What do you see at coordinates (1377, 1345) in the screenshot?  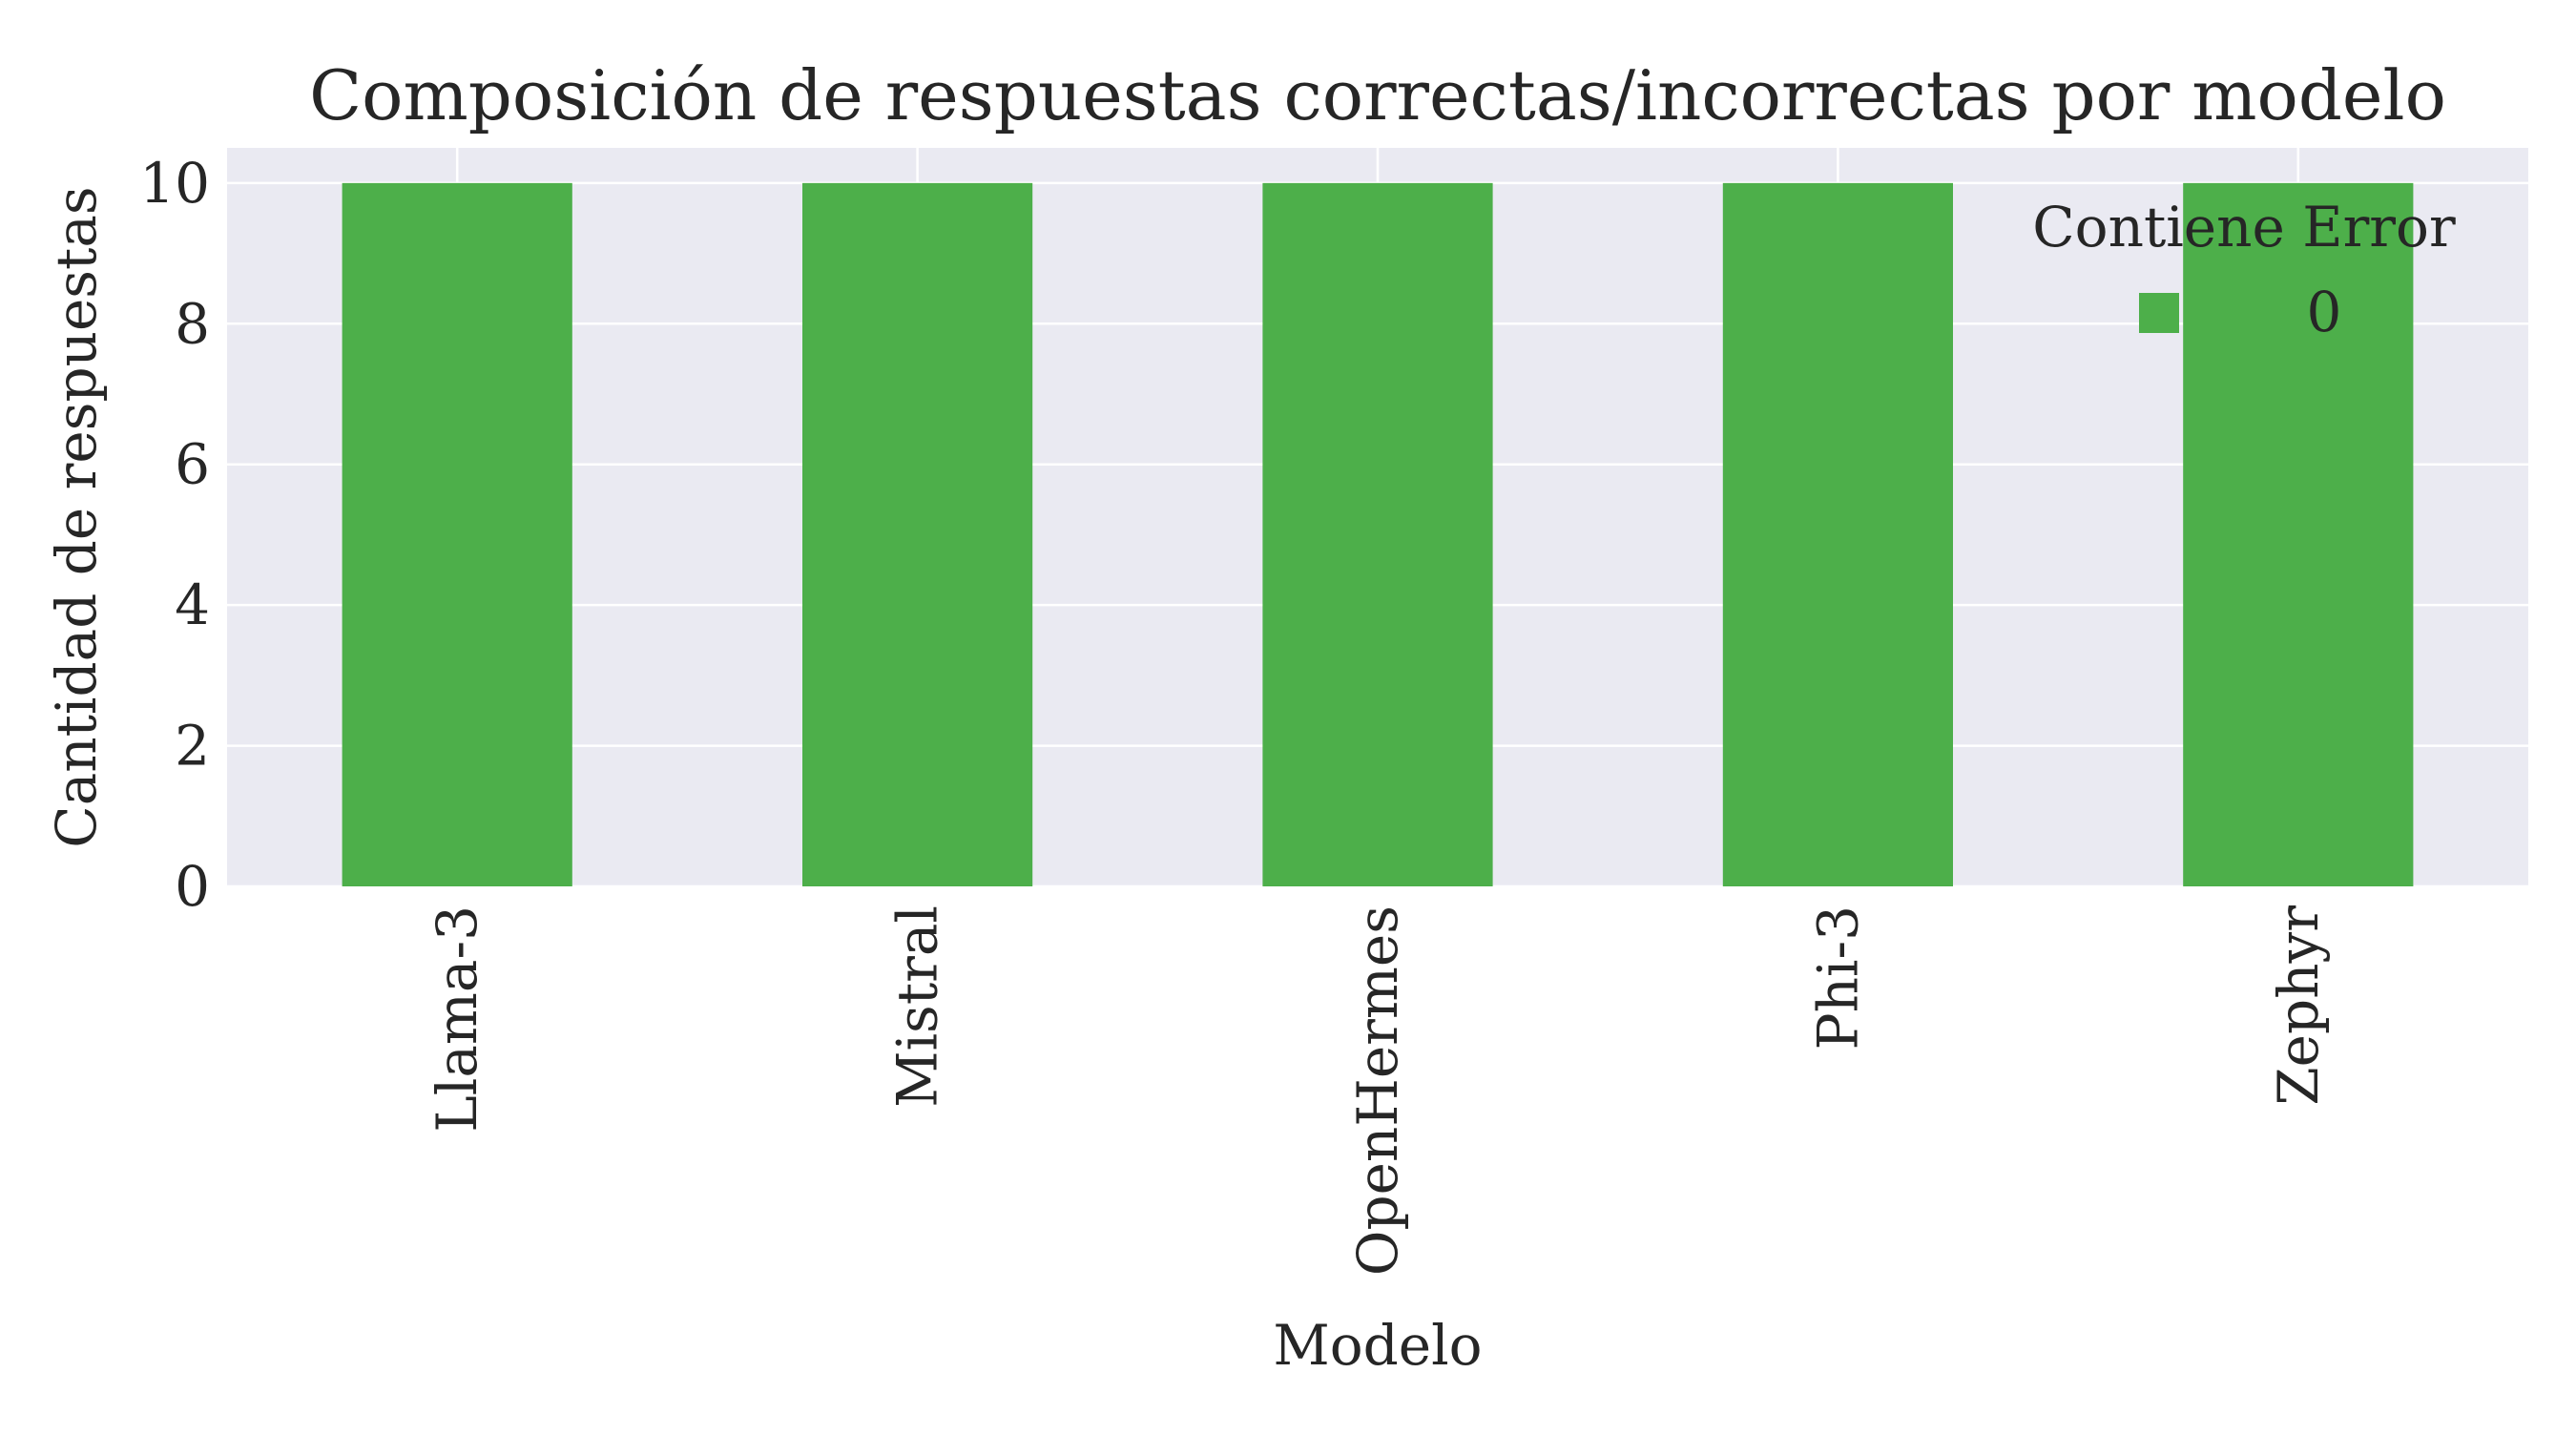 I see `x-axis-label: Modelo` at bounding box center [1377, 1345].